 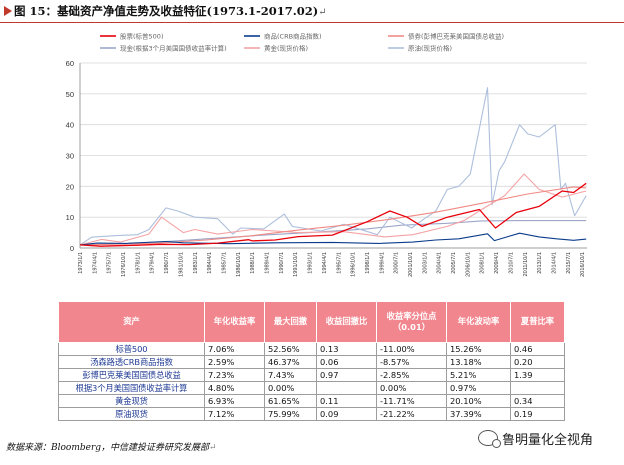 I want to click on cell-sharpe-ratio: 0.46, so click(x=537, y=349).